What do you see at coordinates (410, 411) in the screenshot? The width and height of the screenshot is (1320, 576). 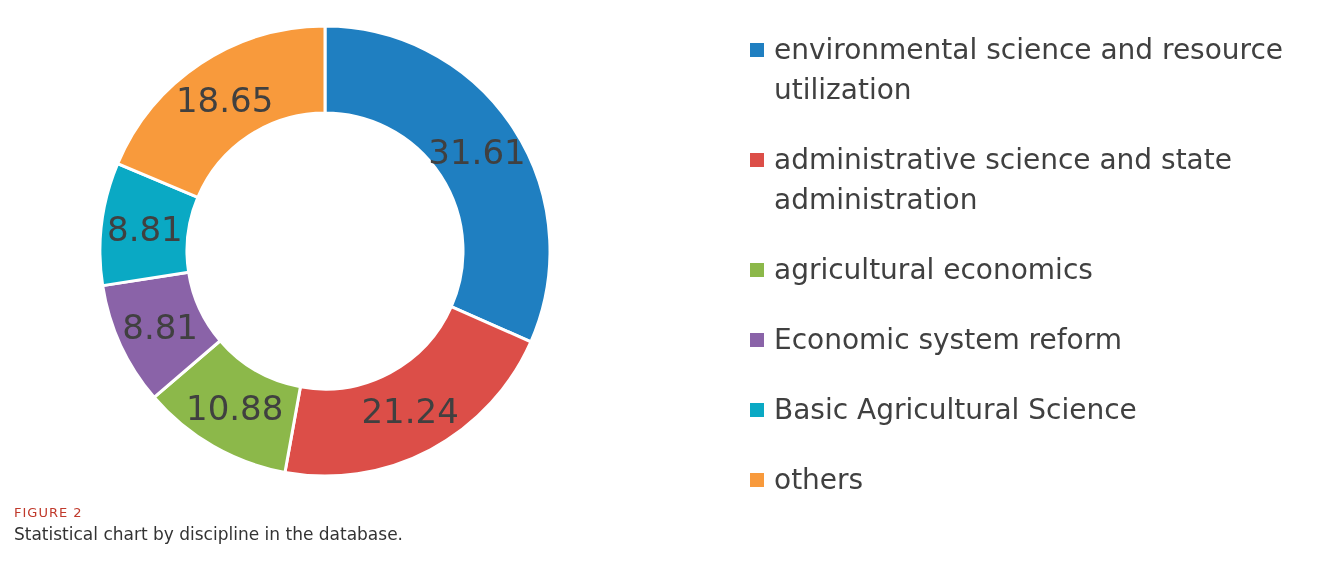 I see `data-label: 21.24` at bounding box center [410, 411].